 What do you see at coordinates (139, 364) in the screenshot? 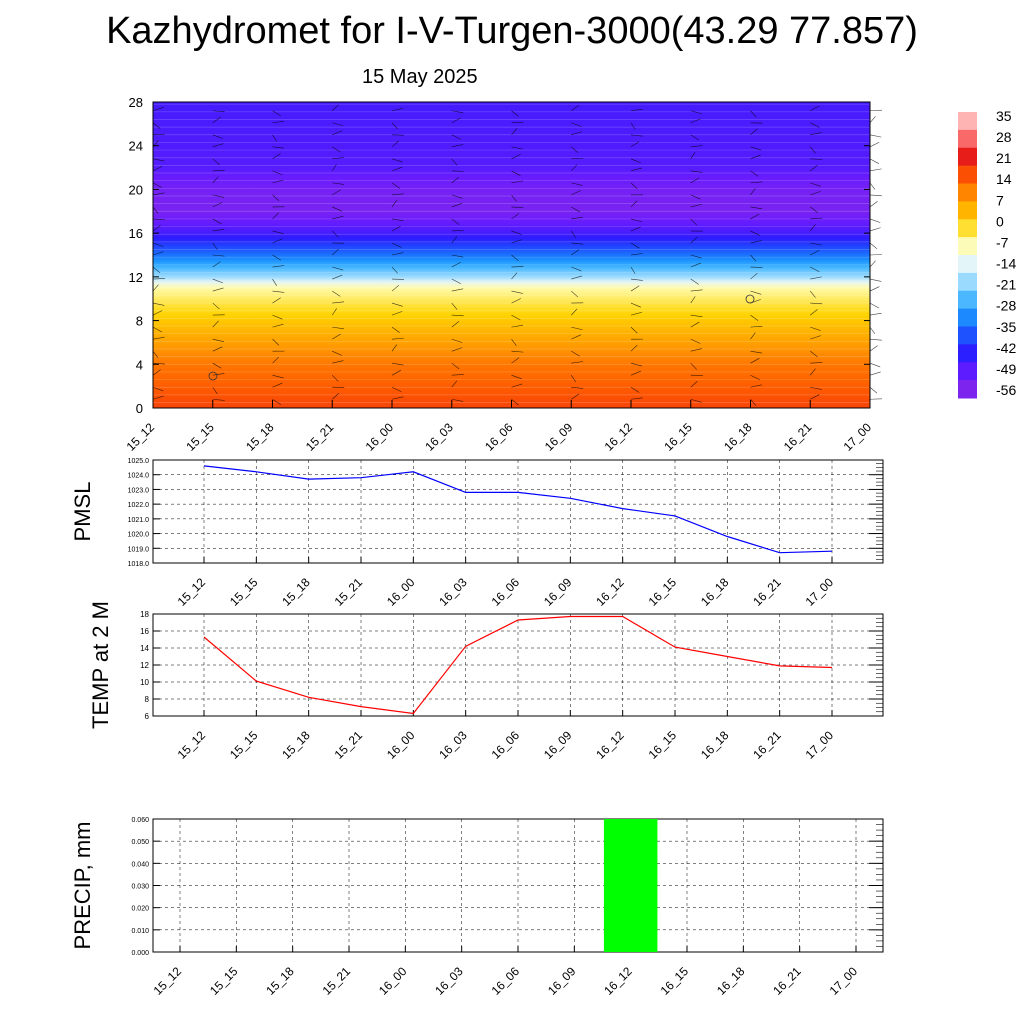
I see `y-tick-label: 4` at bounding box center [139, 364].